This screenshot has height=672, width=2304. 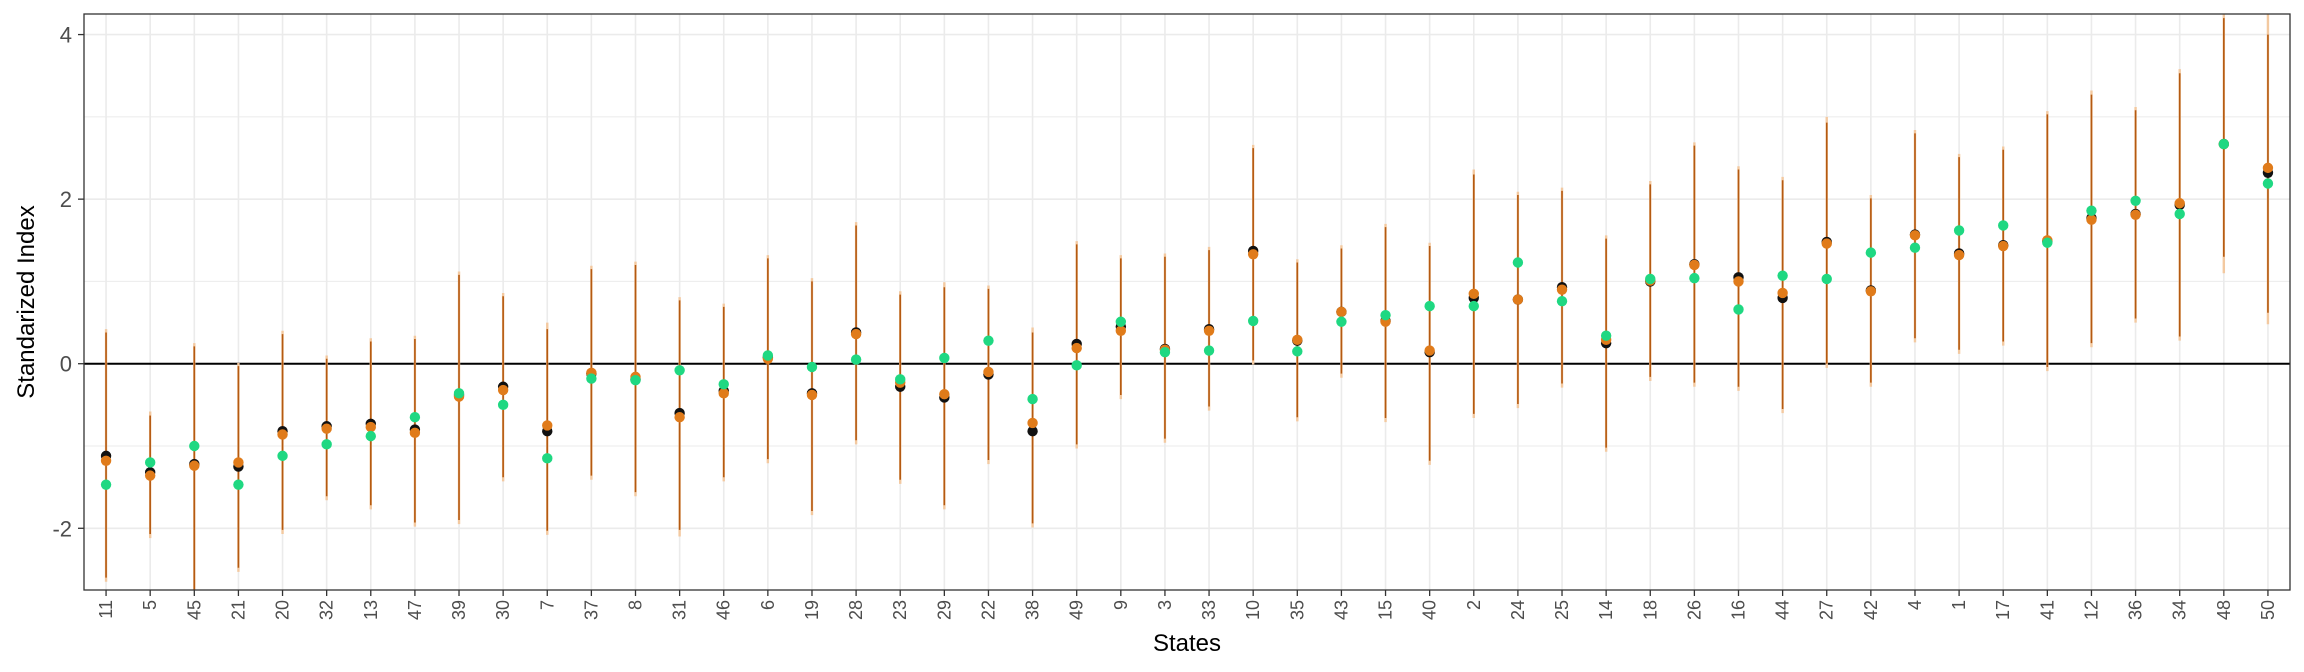 I want to click on x-tick-label: 47, so click(x=415, y=610).